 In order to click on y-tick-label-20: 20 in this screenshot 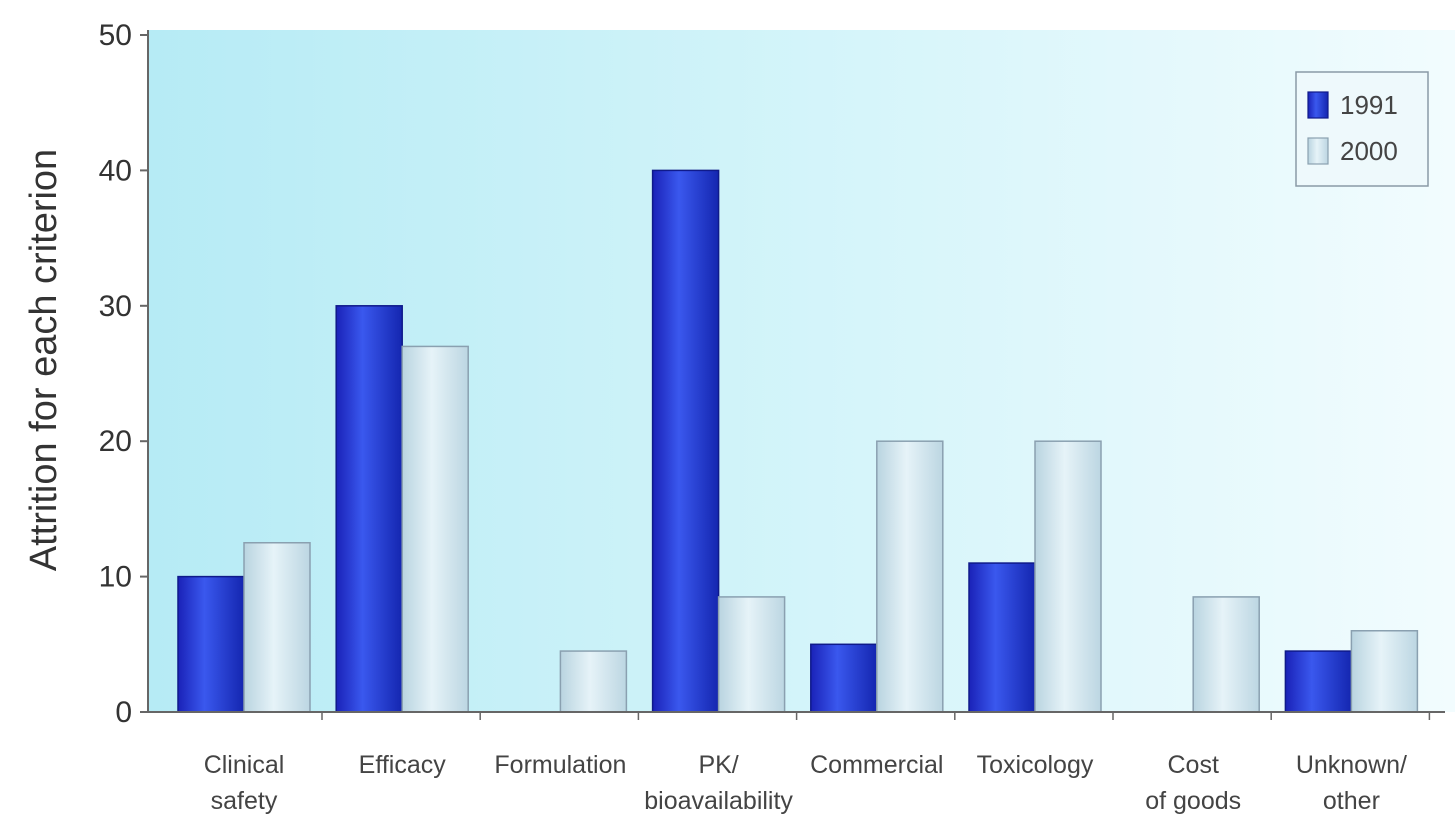, I will do `click(115, 441)`.